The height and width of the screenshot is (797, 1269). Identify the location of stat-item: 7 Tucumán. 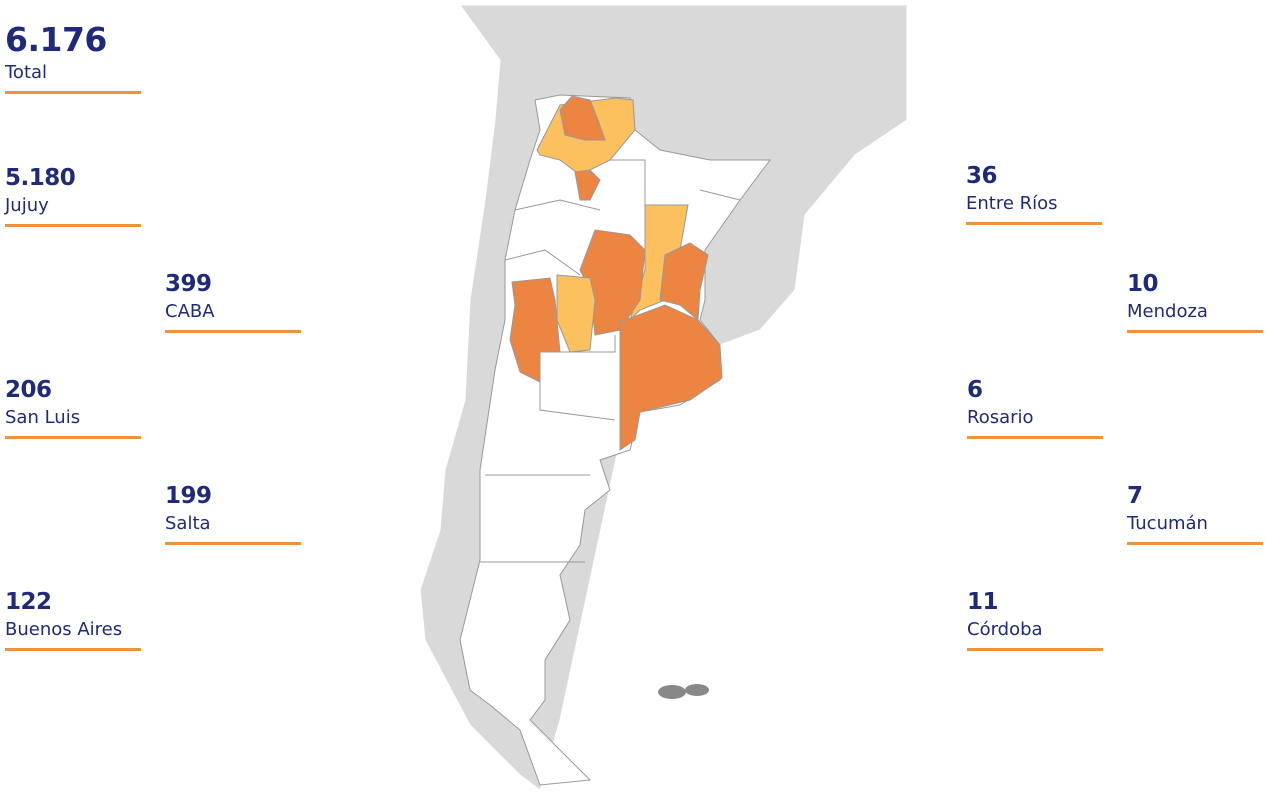
(1195, 514).